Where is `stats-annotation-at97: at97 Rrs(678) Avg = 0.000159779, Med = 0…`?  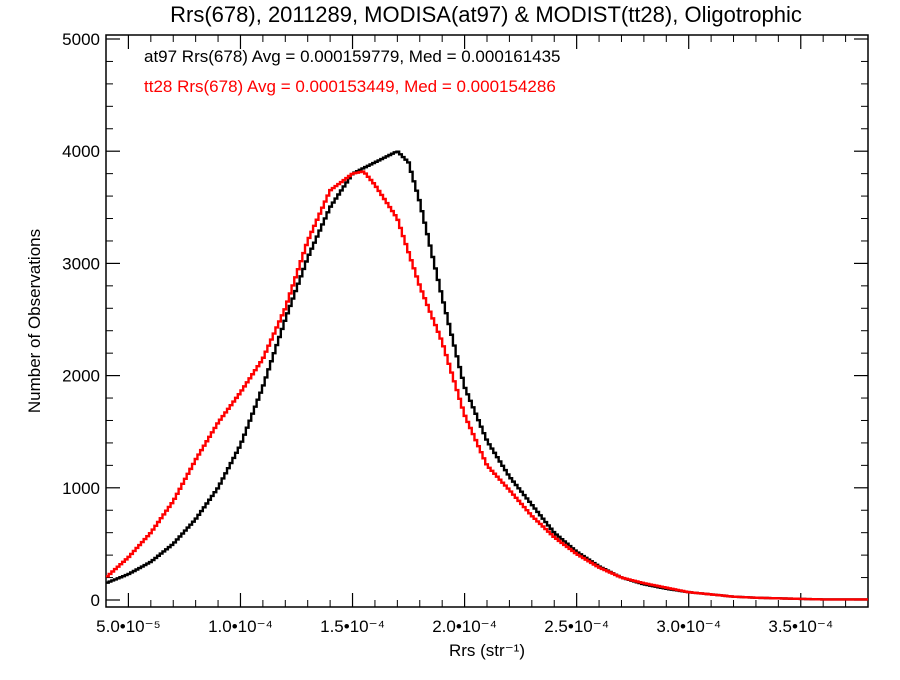 stats-annotation-at97: at97 Rrs(678) Avg = 0.000159779, Med = 0… is located at coordinates (352, 56).